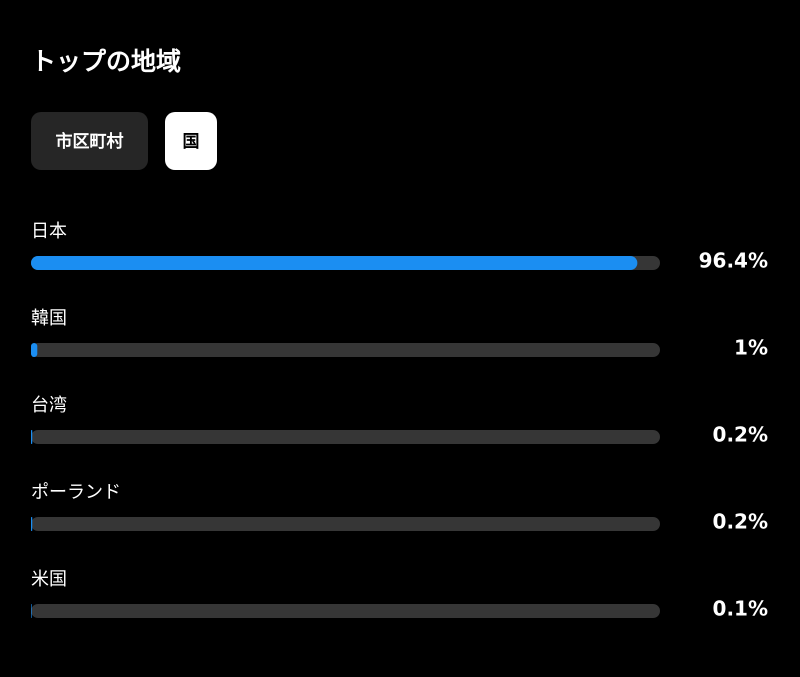 The height and width of the screenshot is (677, 800). What do you see at coordinates (751, 348) in the screenshot?
I see `value-label: 1%` at bounding box center [751, 348].